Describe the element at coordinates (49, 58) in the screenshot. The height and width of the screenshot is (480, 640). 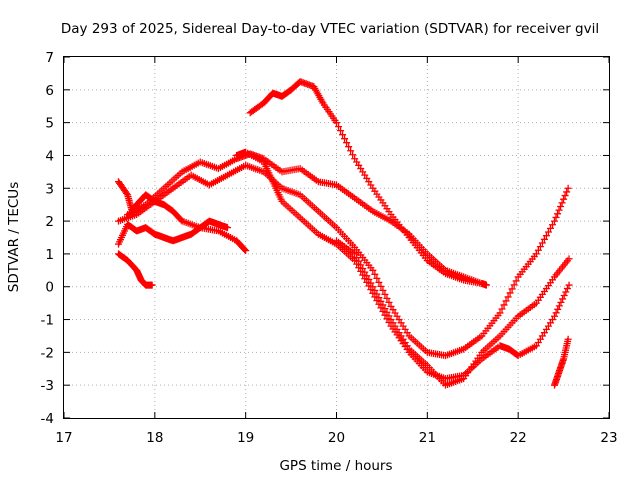
I see `y-tick-label: 7` at that location.